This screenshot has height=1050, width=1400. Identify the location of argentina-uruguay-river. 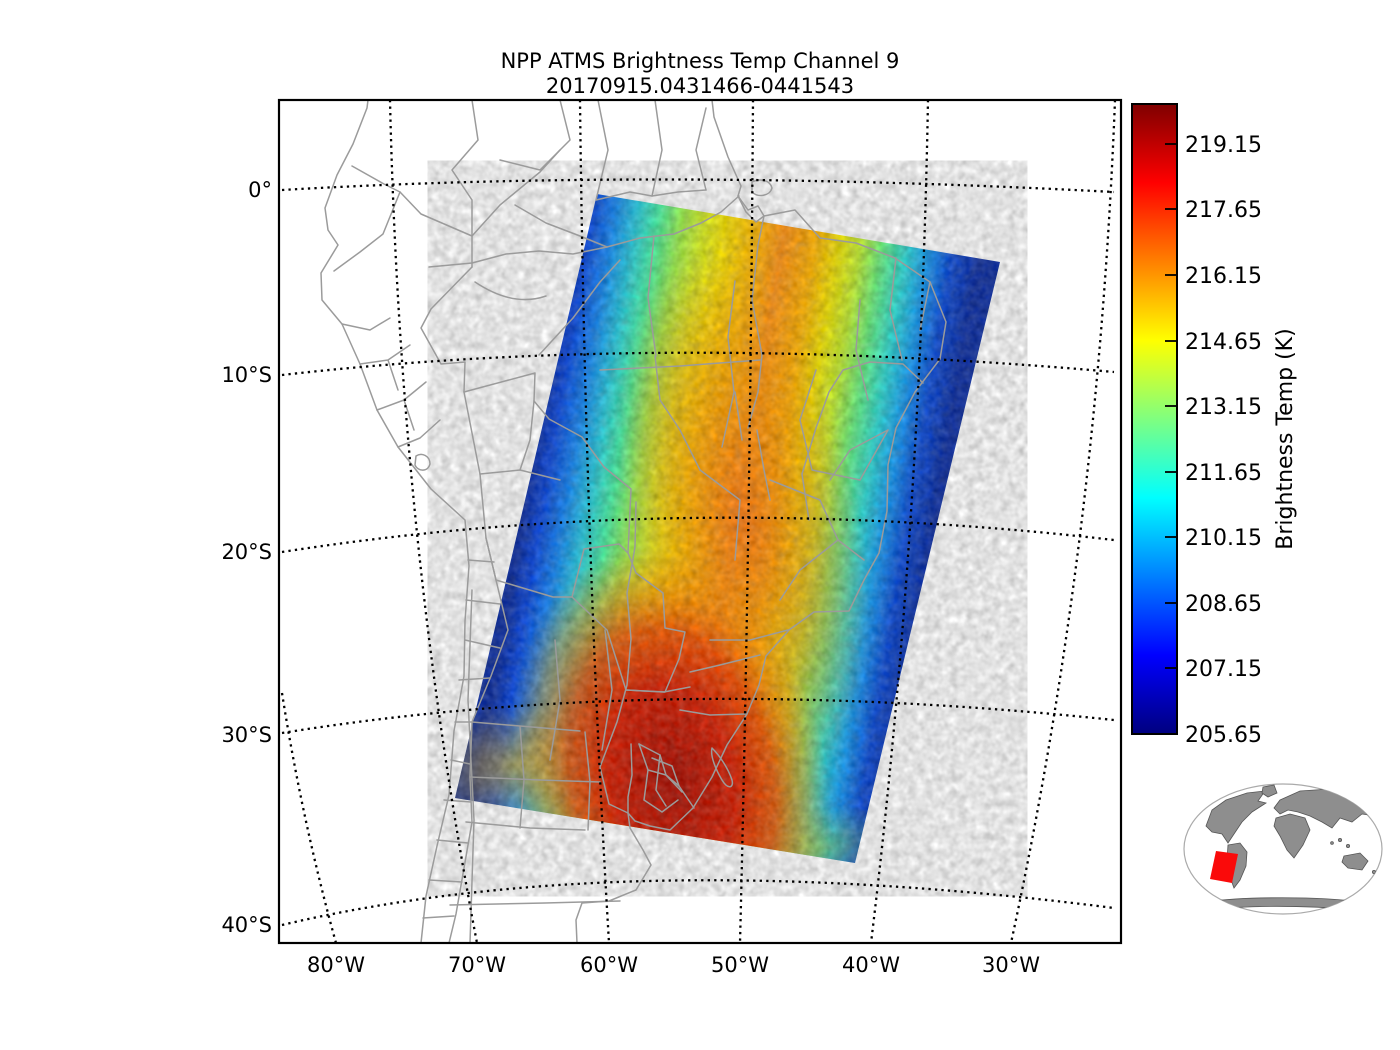
(630, 778).